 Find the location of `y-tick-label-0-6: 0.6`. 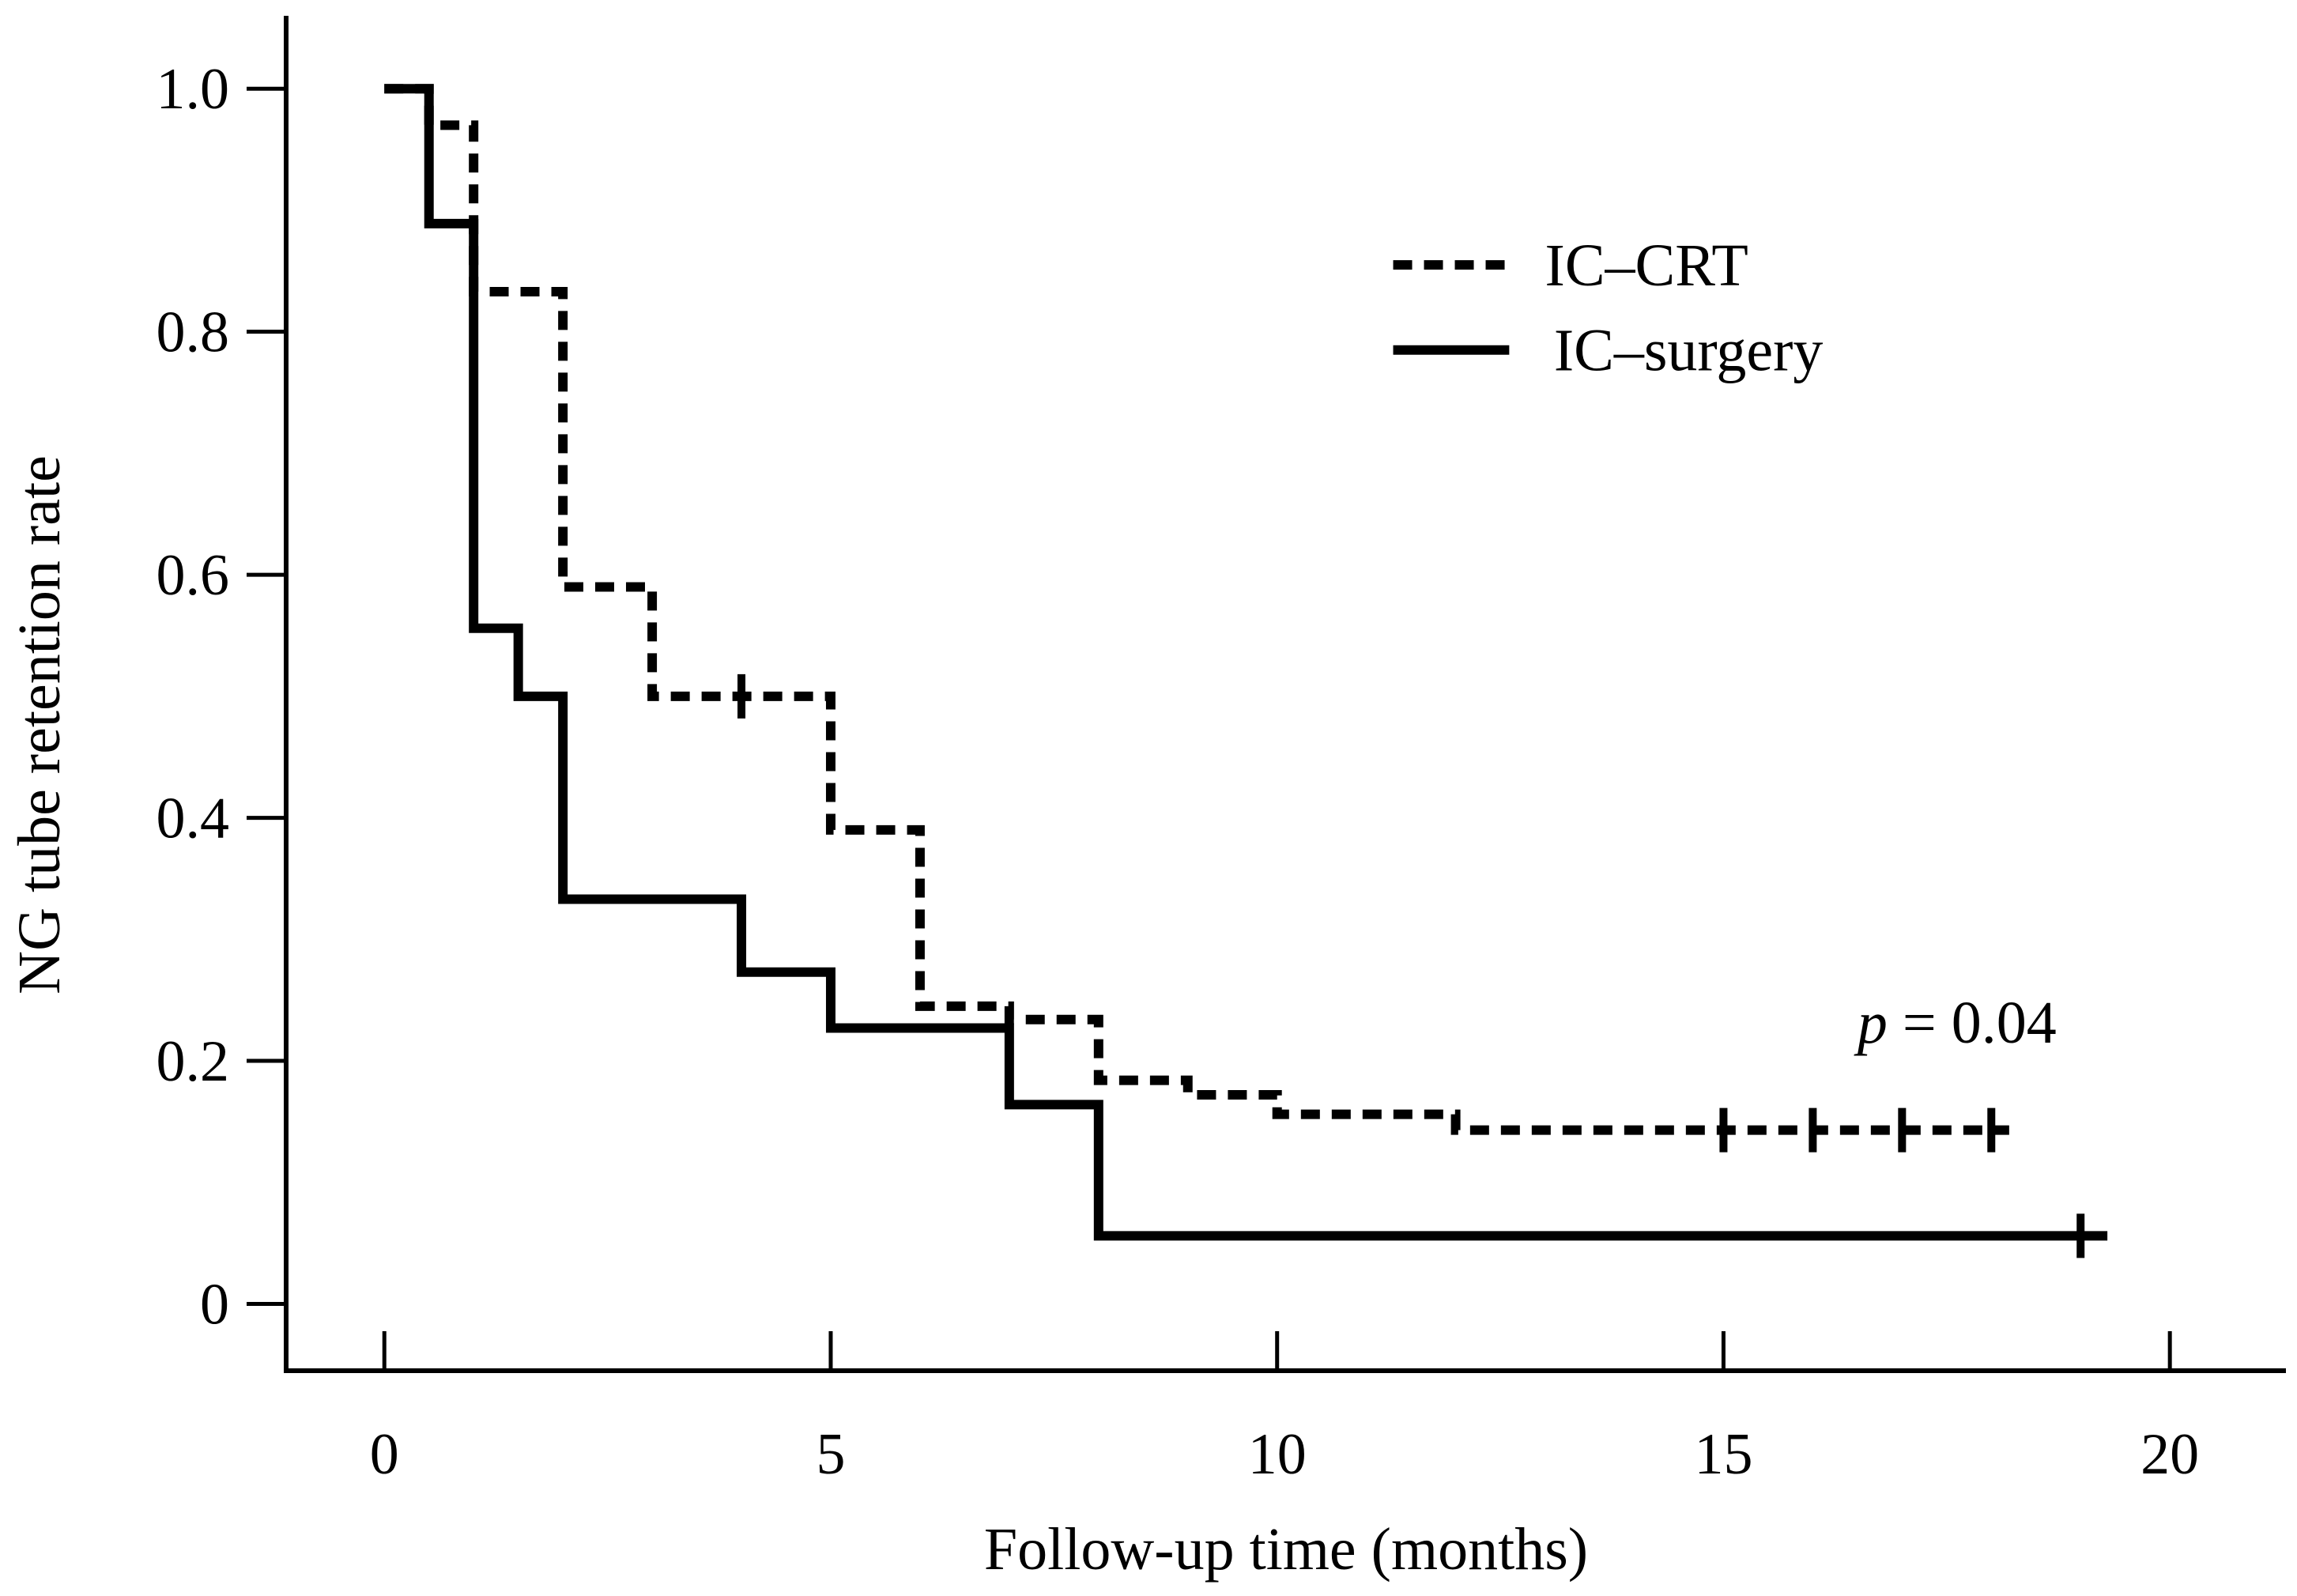

y-tick-label-0-6: 0.6 is located at coordinates (193, 575).